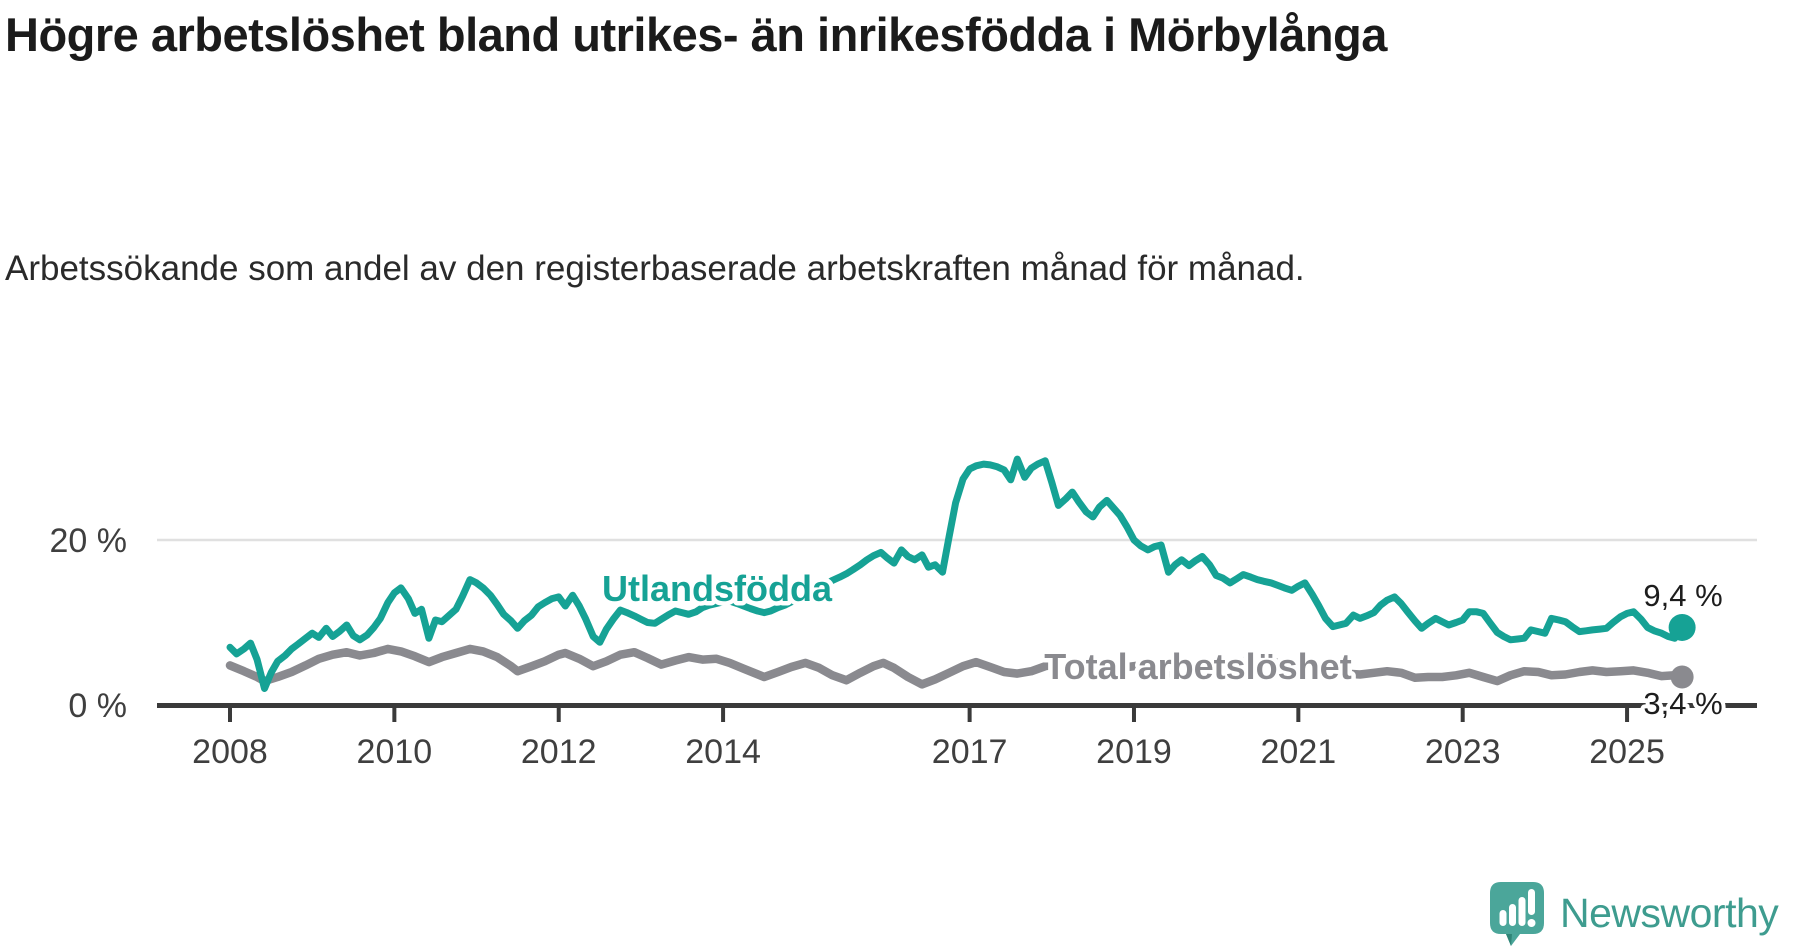 This screenshot has width=1800, height=948. I want to click on chart-labels: Utlandsfödda Total arbetslöshet 9,4 % 3,4 %, so click(1162, 645).